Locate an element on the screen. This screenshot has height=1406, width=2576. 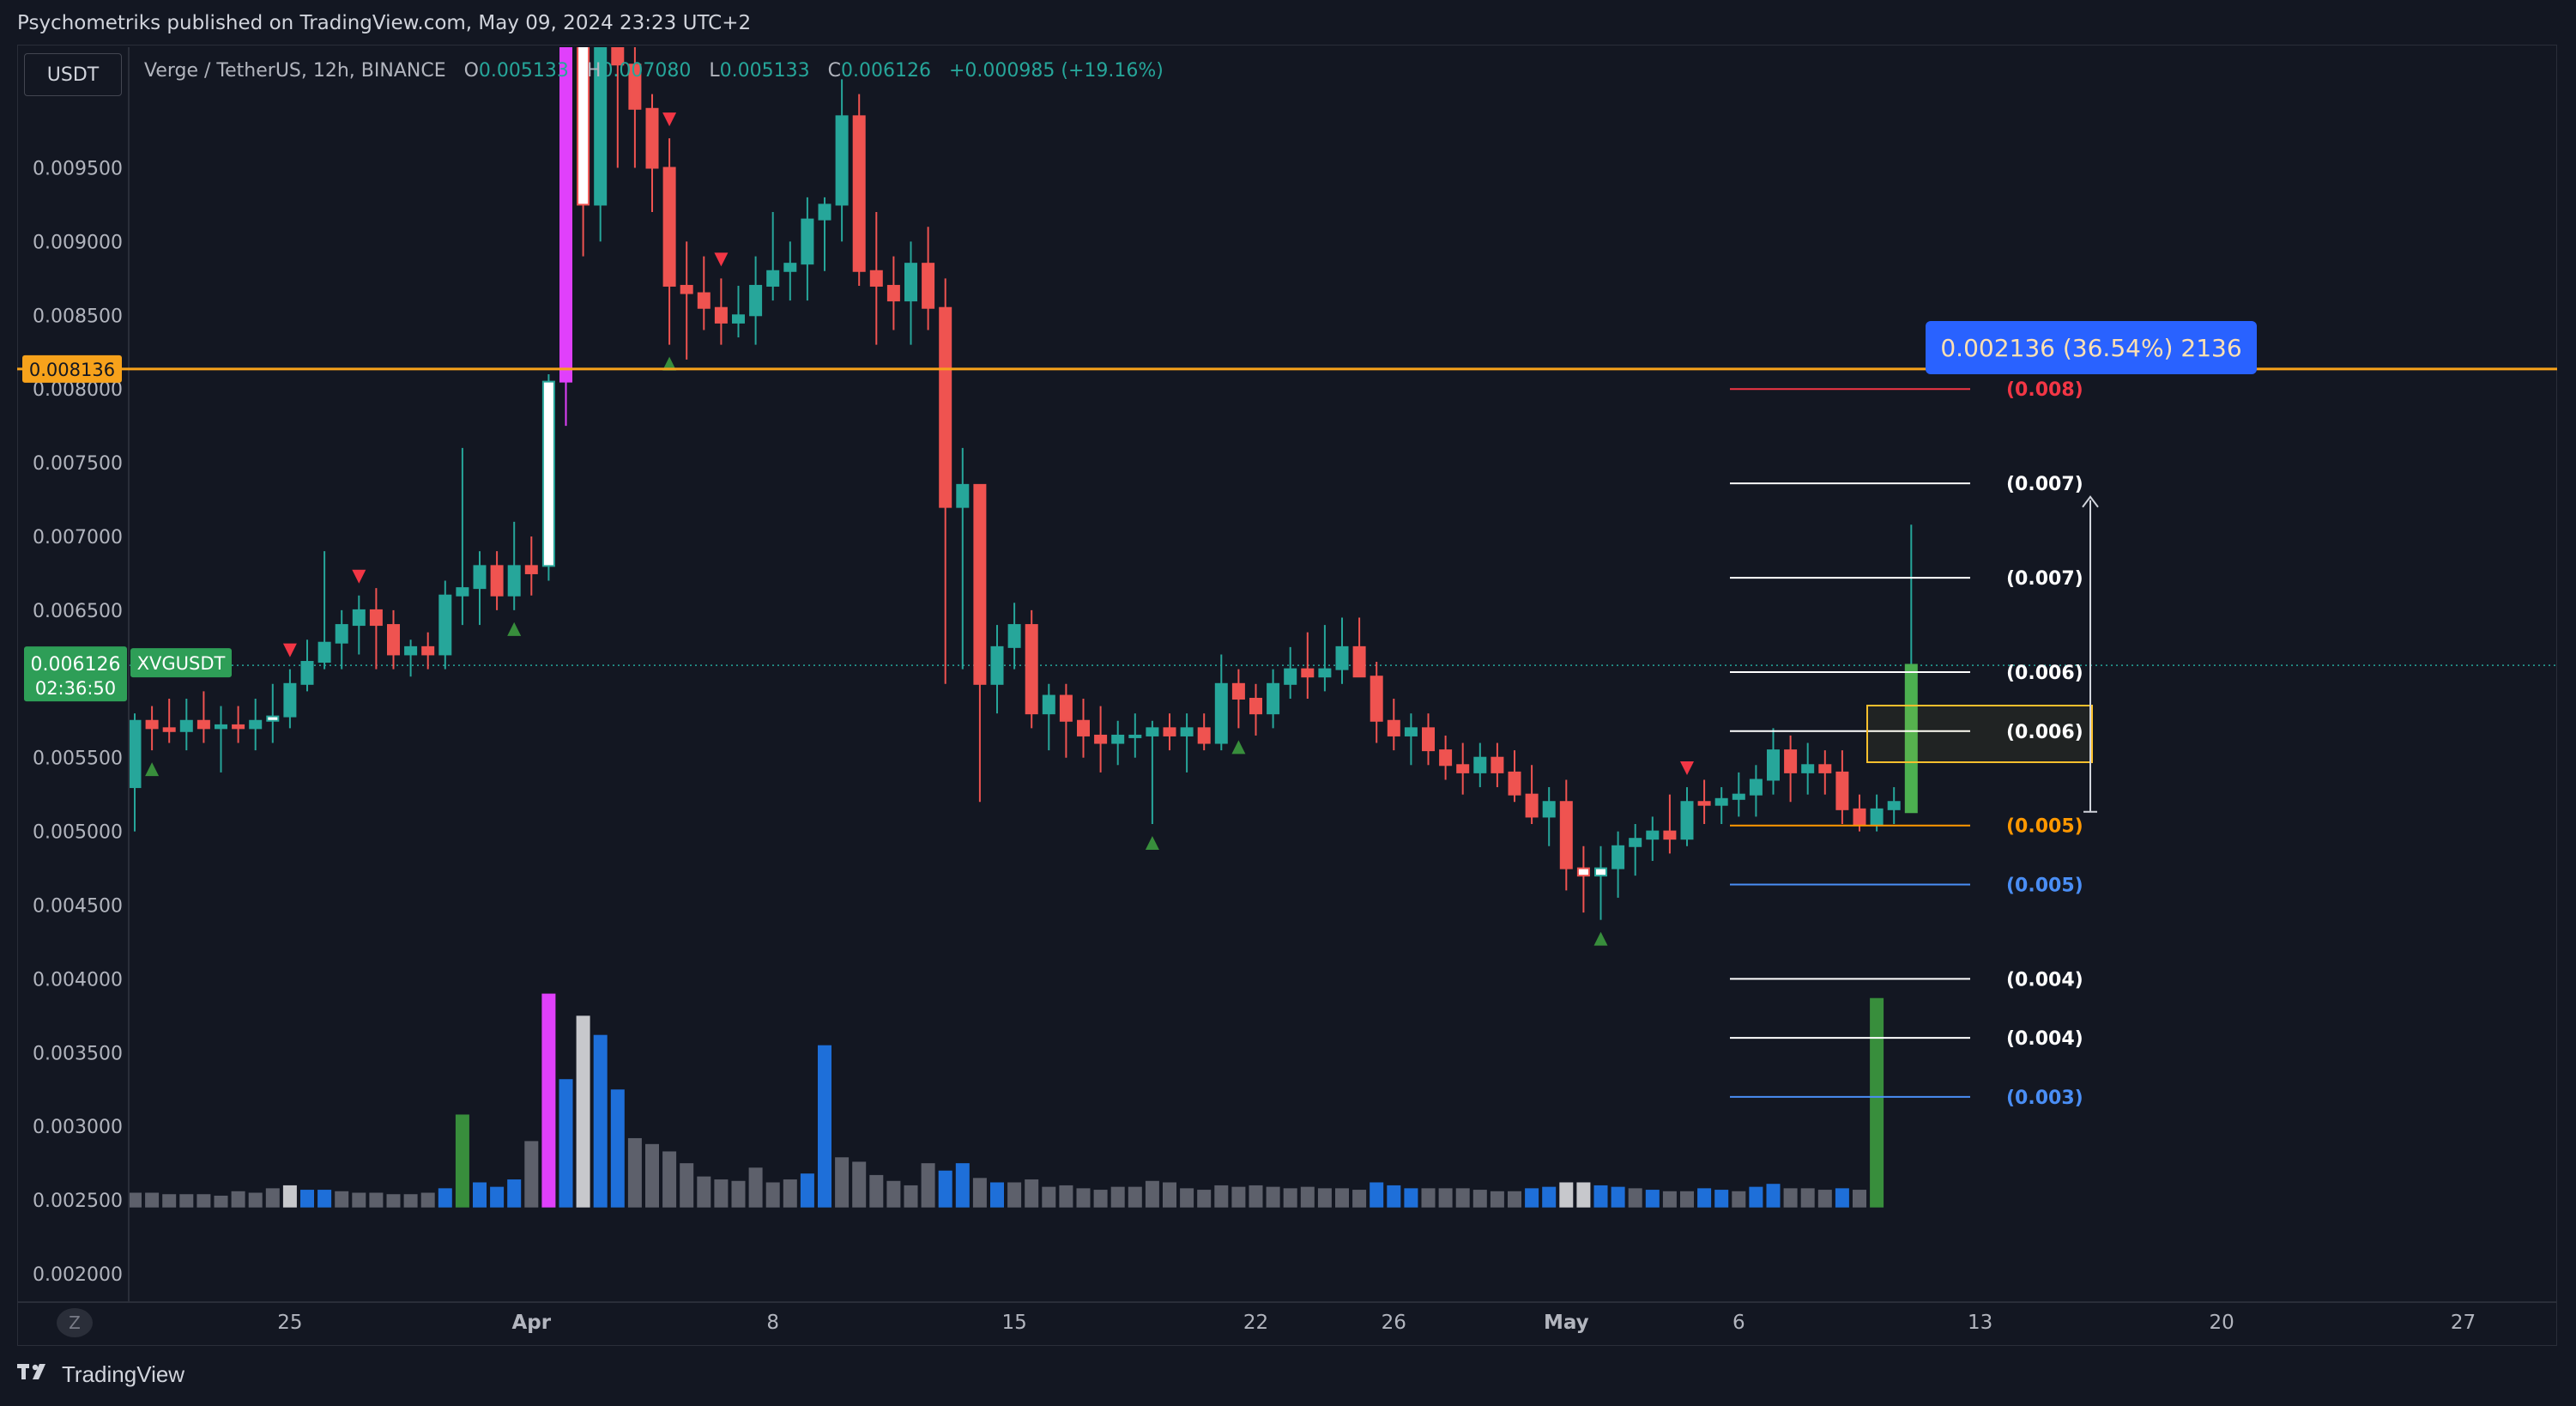
legend-close-value: 0.006126 is located at coordinates (886, 71).